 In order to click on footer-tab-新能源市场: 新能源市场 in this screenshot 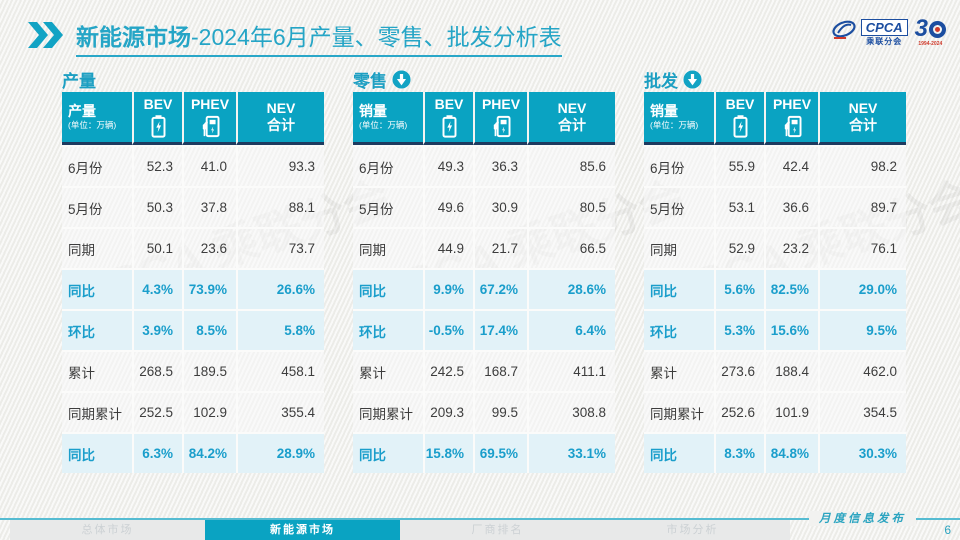, I will do `click(302, 530)`.